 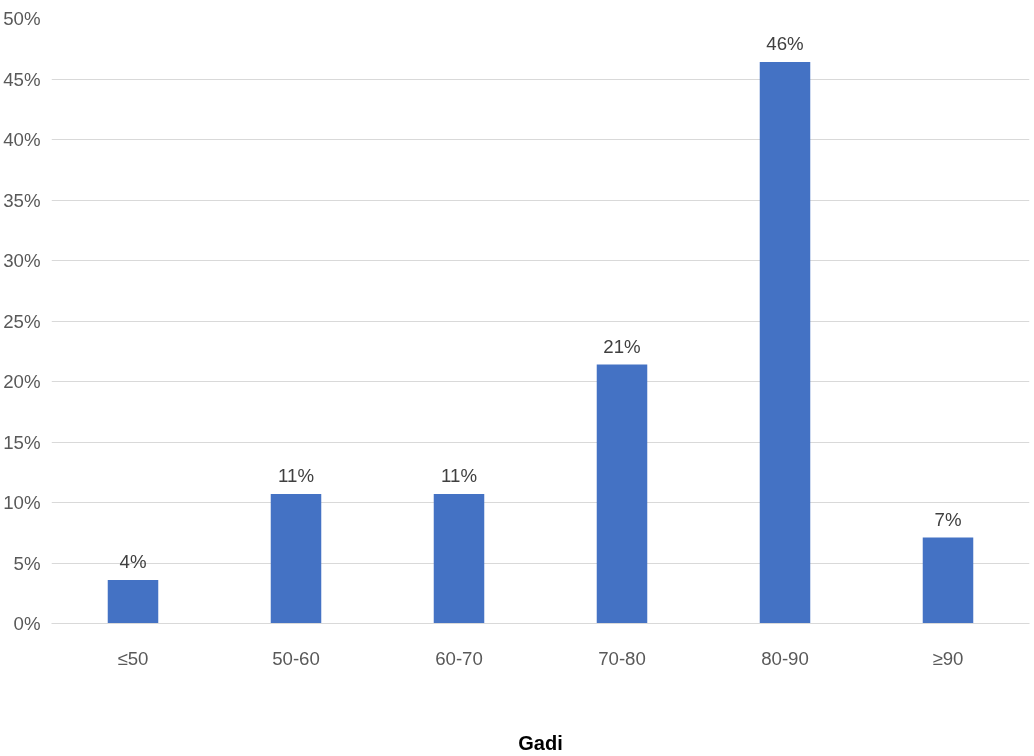 What do you see at coordinates (785, 44) in the screenshot?
I see `data-label: 46%` at bounding box center [785, 44].